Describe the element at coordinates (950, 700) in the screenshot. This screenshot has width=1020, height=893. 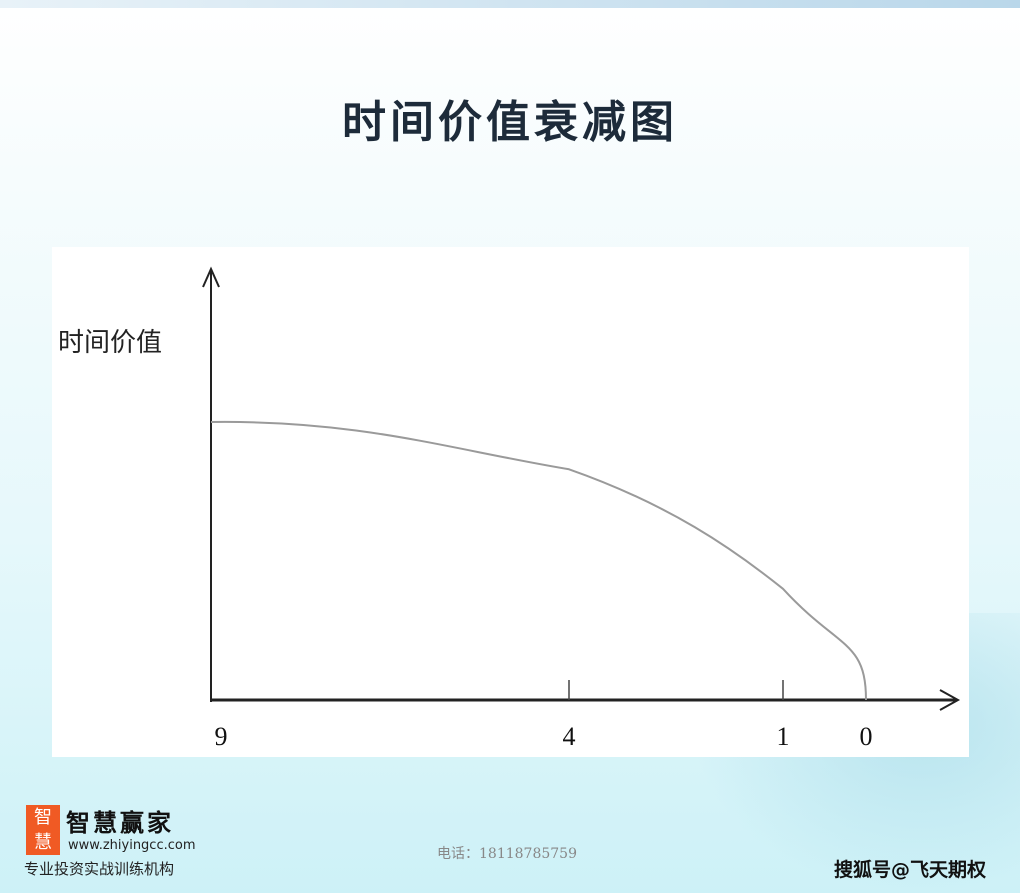
I see `x-axis-arrow` at that location.